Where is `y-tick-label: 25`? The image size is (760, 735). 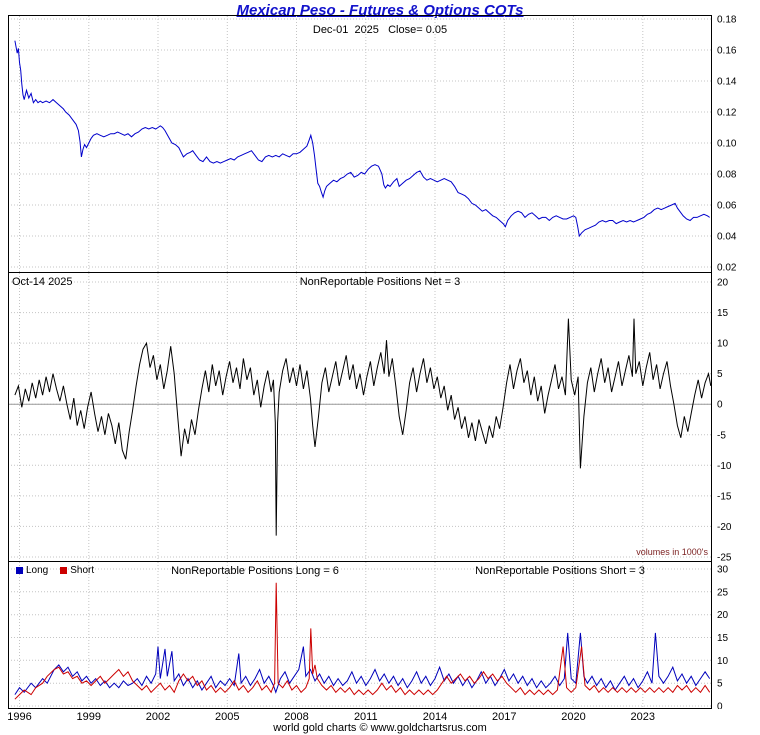
y-tick-label: 25 is located at coordinates (723, 592).